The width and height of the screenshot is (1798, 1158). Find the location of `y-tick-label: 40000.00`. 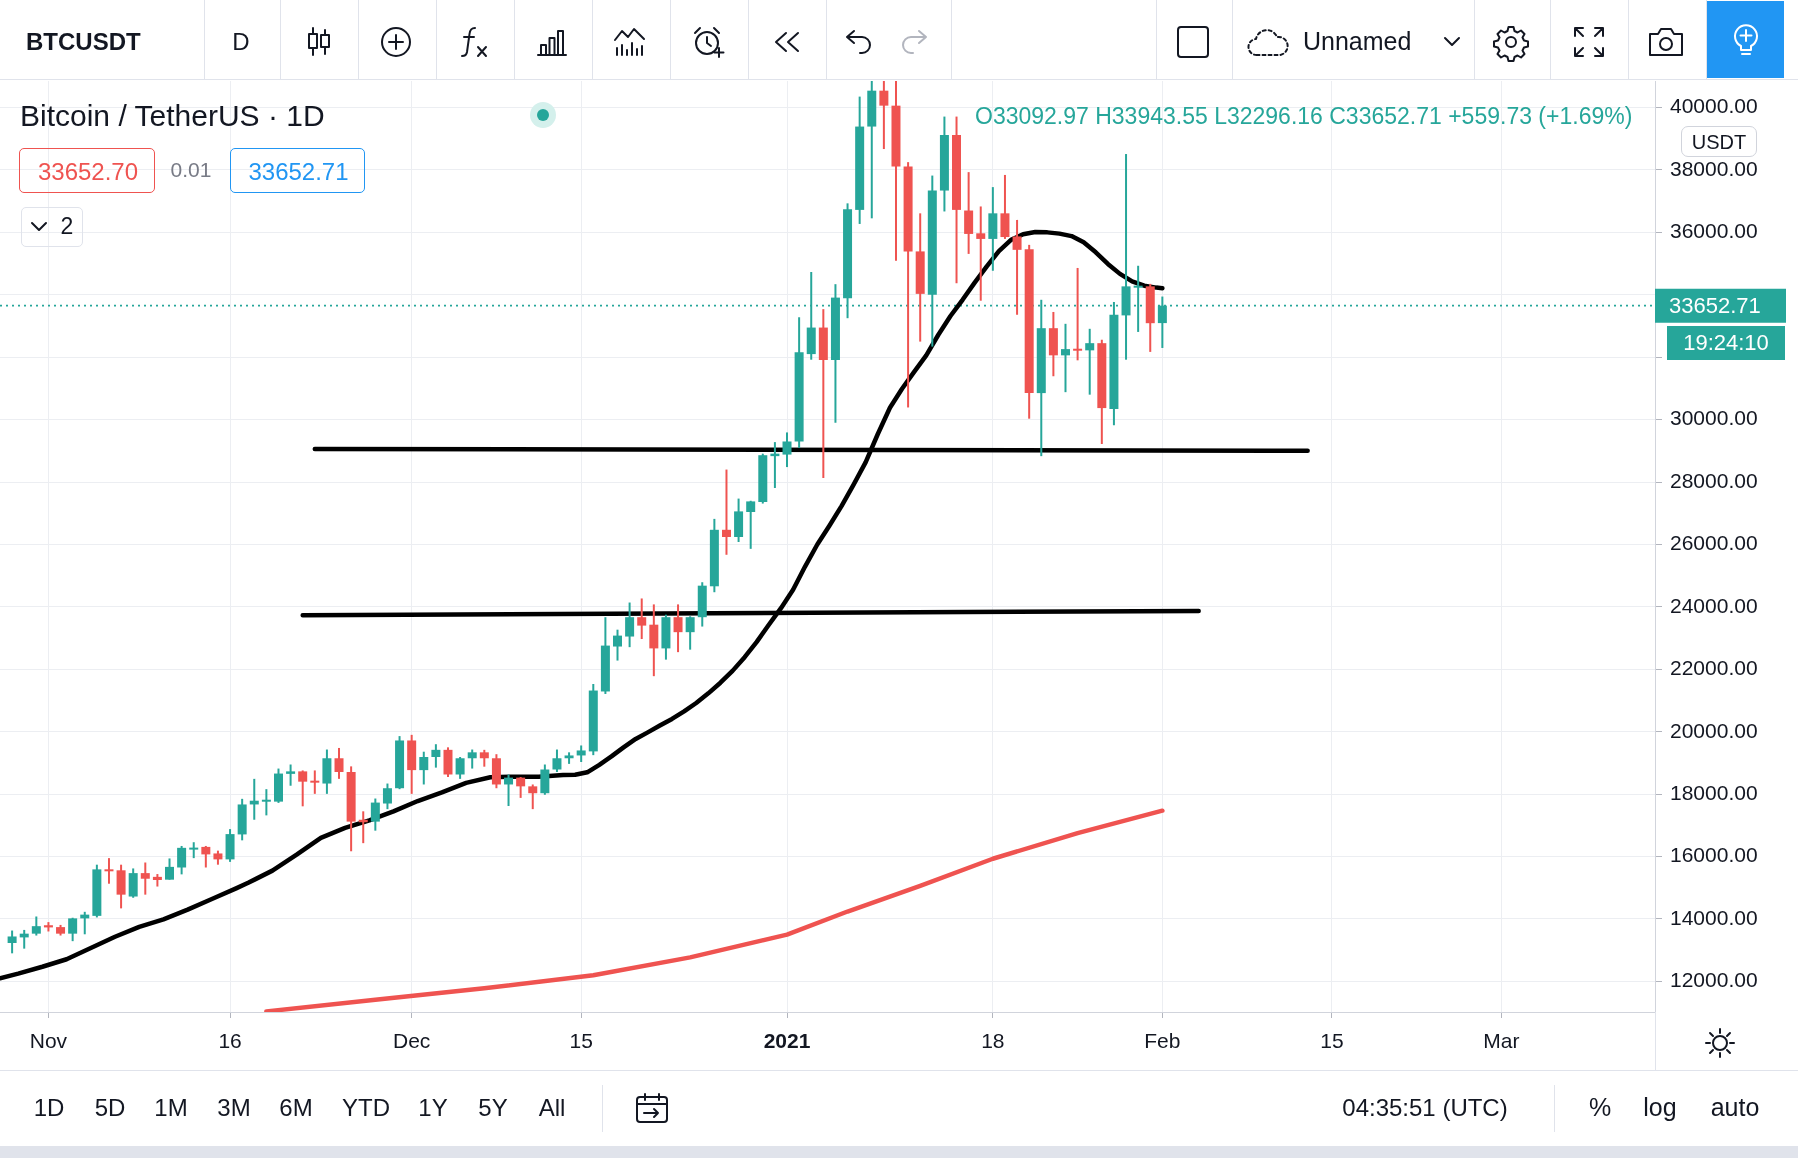

y-tick-label: 40000.00 is located at coordinates (1714, 106).